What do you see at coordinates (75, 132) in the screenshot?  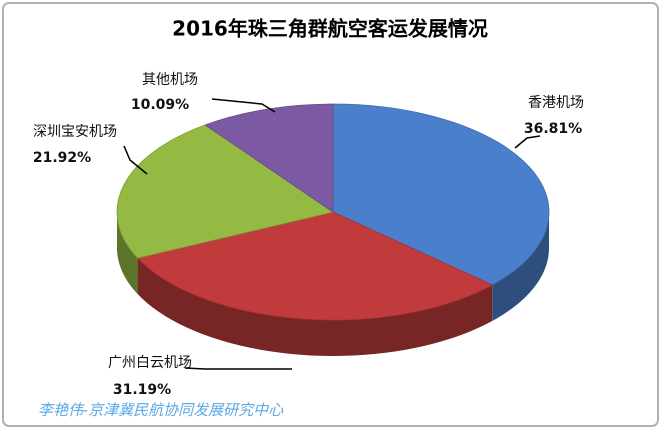 I see `slice-label: 深圳宝安机场` at bounding box center [75, 132].